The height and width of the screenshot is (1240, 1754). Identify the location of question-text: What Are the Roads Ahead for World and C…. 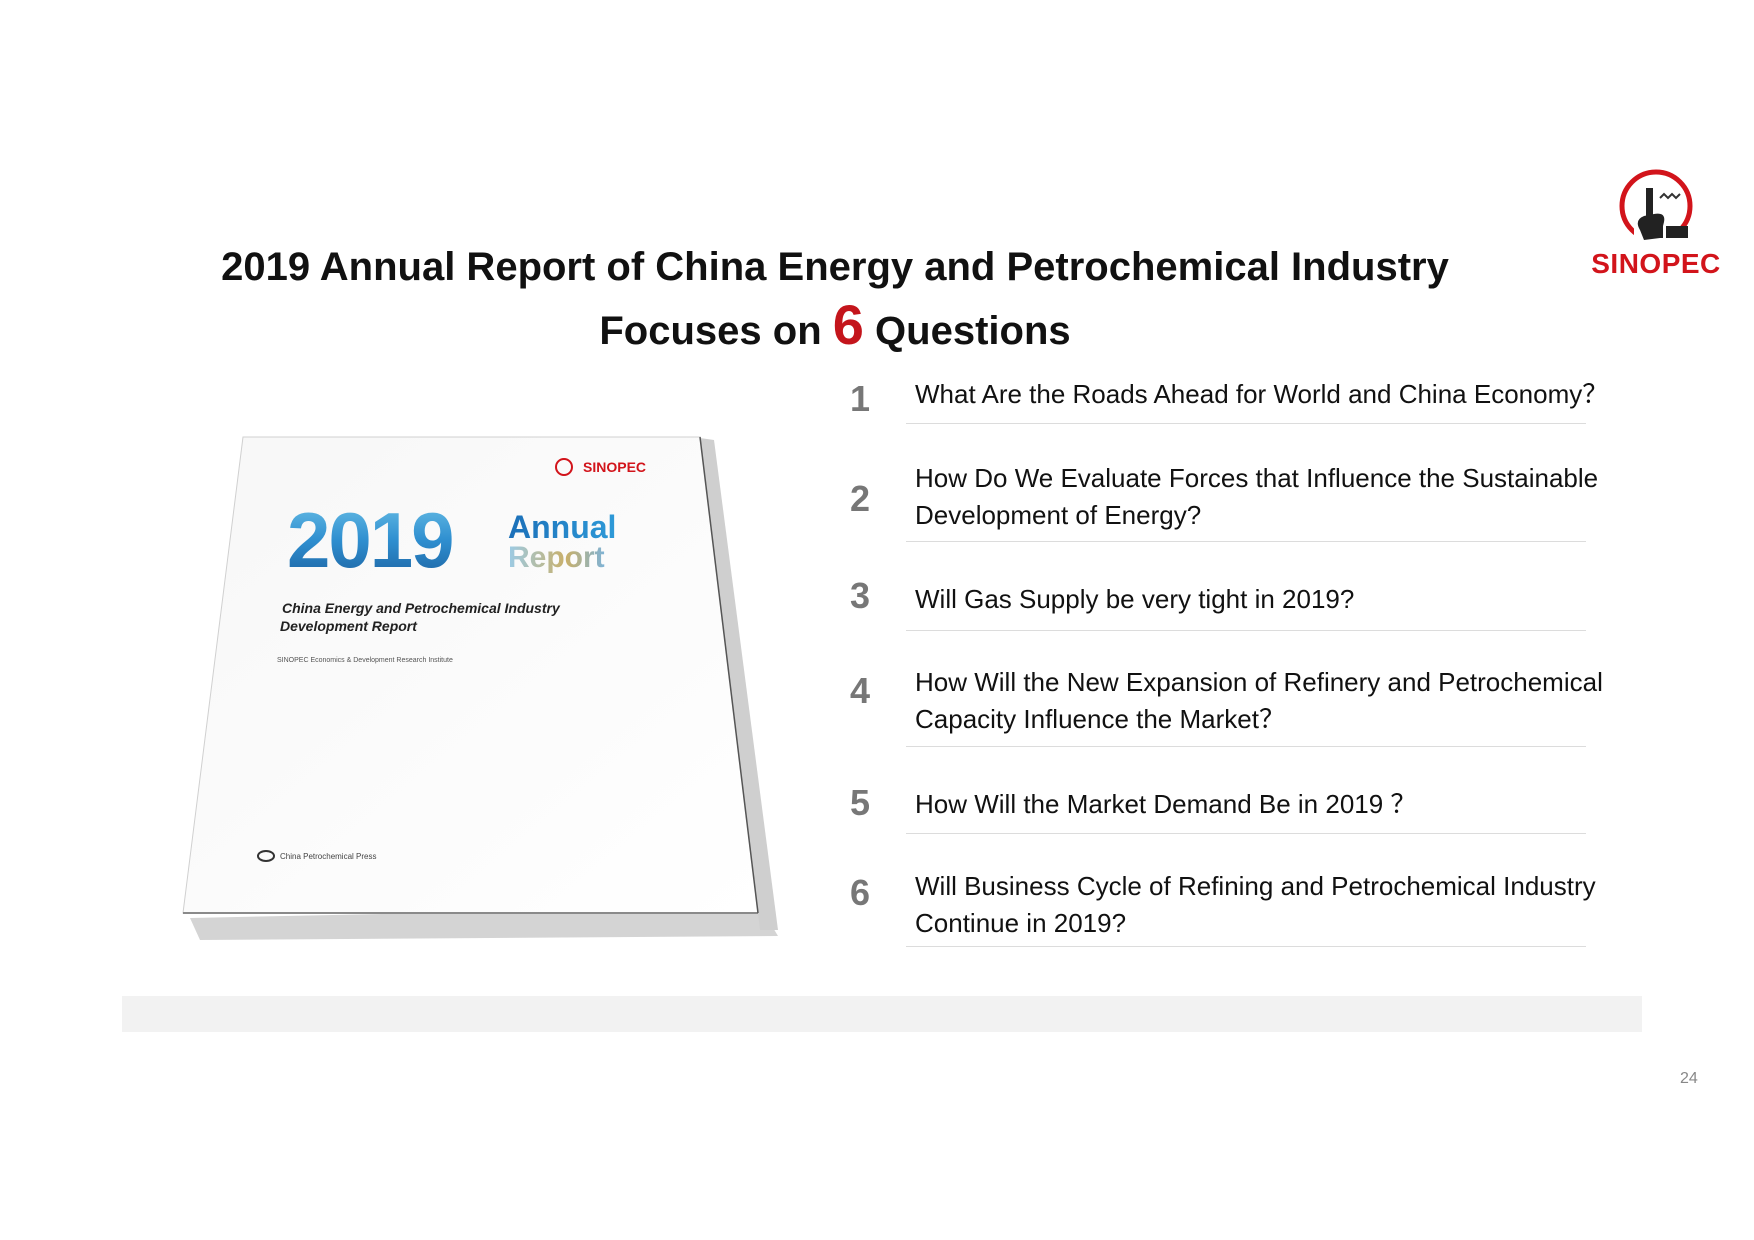
(1305, 394).